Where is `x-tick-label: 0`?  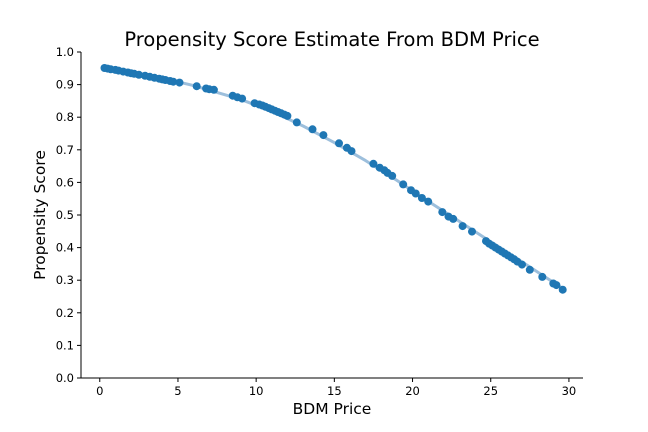
x-tick-label: 0 is located at coordinates (99, 391).